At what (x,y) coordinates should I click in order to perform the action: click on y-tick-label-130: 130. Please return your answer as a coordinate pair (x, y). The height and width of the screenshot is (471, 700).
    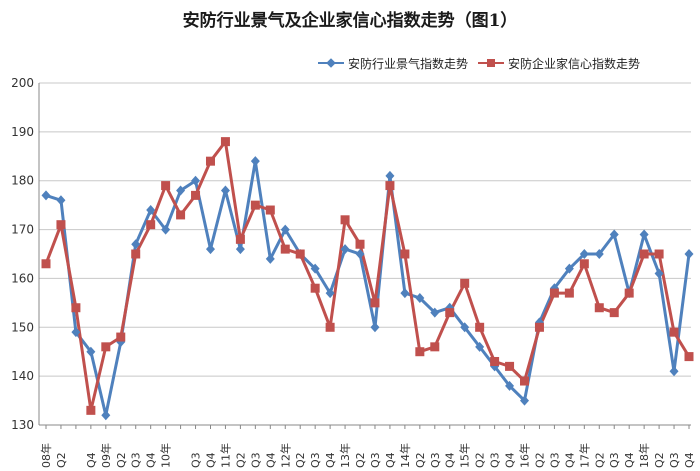
    Looking at the image, I should click on (22, 425).